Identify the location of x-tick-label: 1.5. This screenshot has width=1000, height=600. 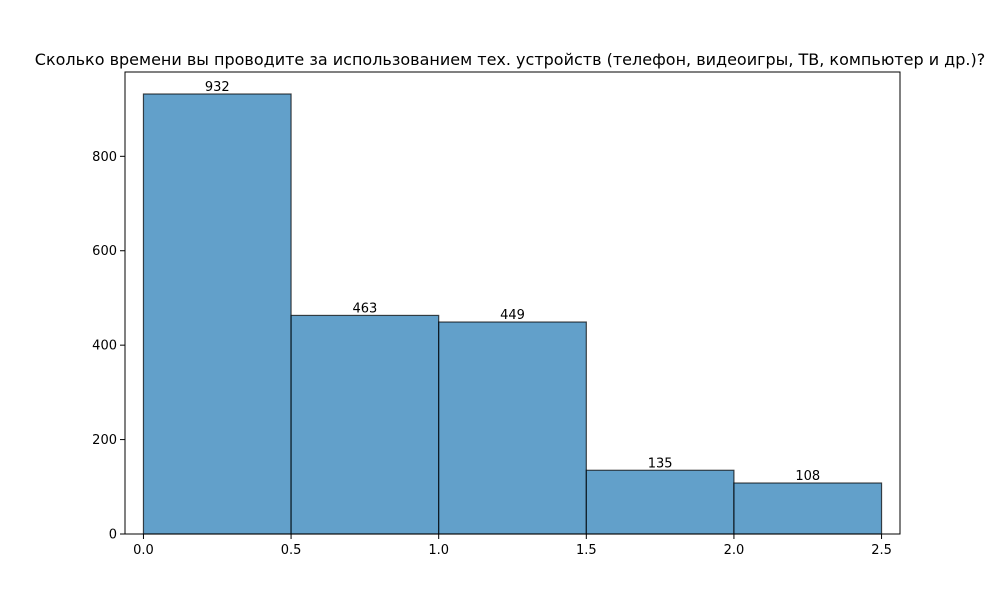
(586, 550).